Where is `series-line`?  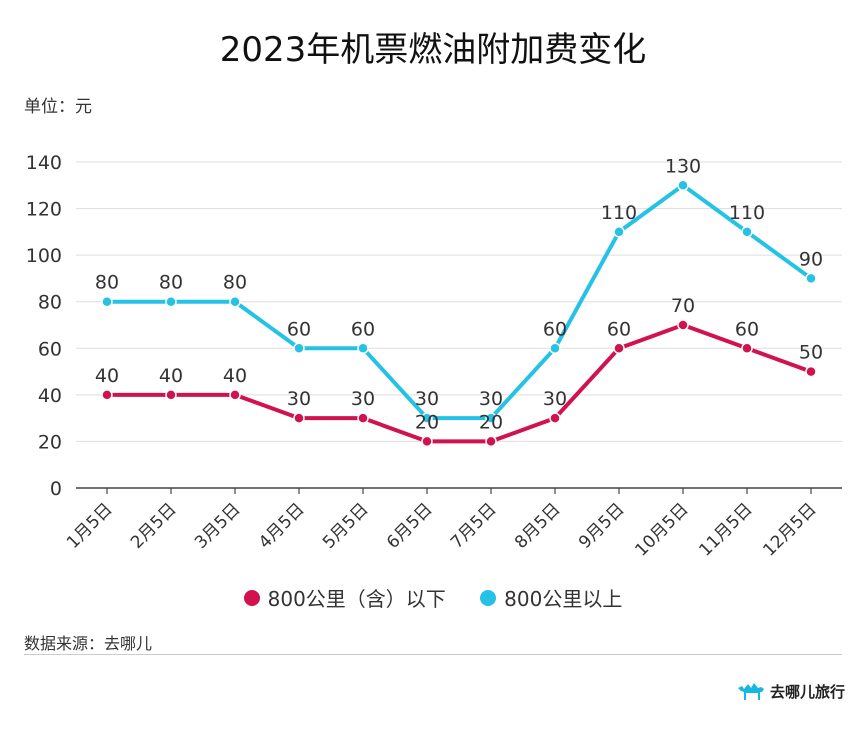 series-line is located at coordinates (459, 383).